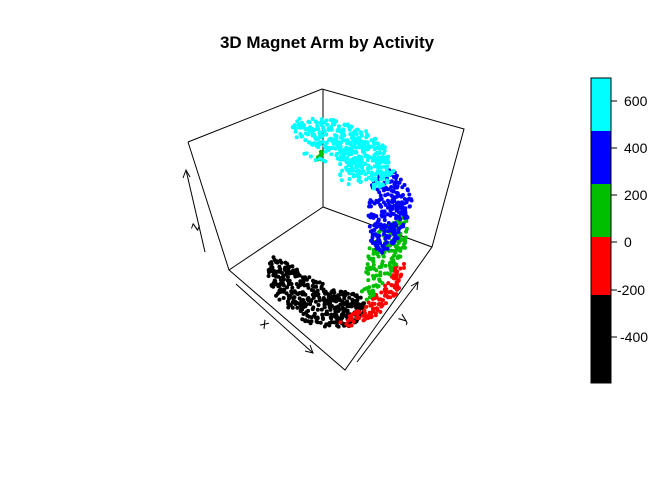 Image resolution: width=672 pixels, height=480 pixels. I want to click on colorbar-tick-label: -400, so click(634, 337).